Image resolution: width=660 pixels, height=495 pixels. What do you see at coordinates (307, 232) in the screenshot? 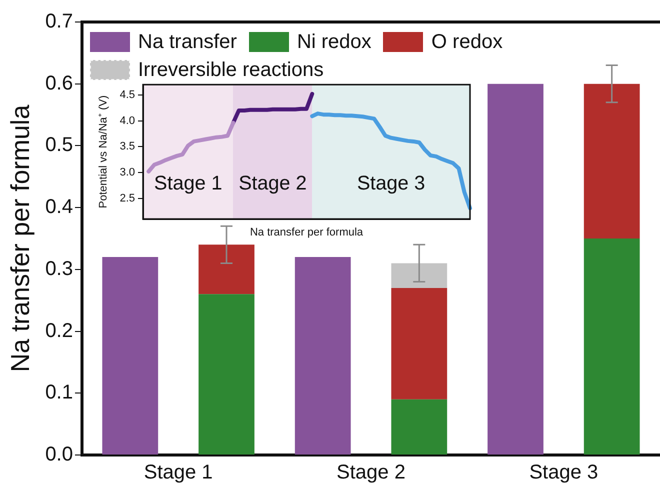
I see `x-axis-title: Na transfer per formula` at bounding box center [307, 232].